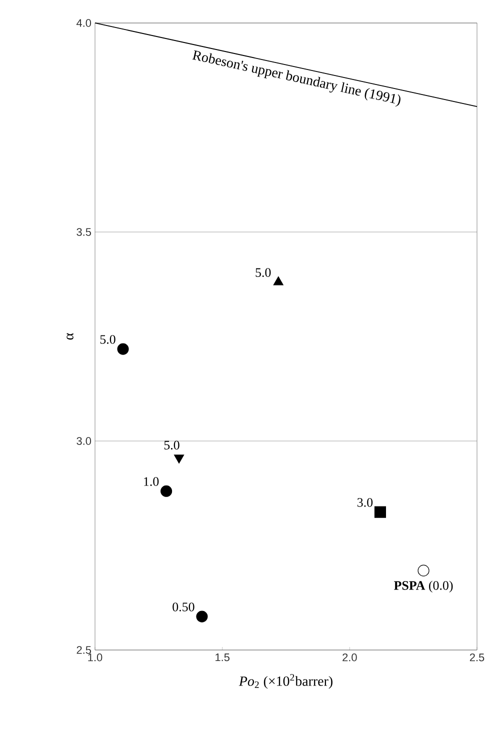 Image resolution: width=489 pixels, height=729 pixels. Describe the element at coordinates (477, 658) in the screenshot. I see `x-tick-label: 2.5` at that location.